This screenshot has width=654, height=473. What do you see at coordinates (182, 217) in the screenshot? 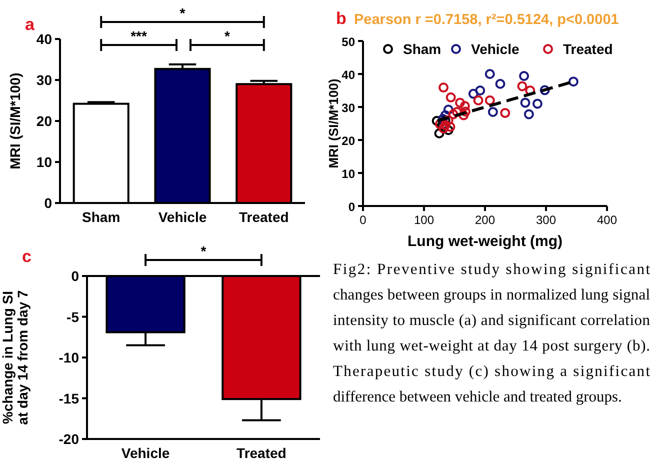
I see `x-tick-label: Vehicle` at bounding box center [182, 217].